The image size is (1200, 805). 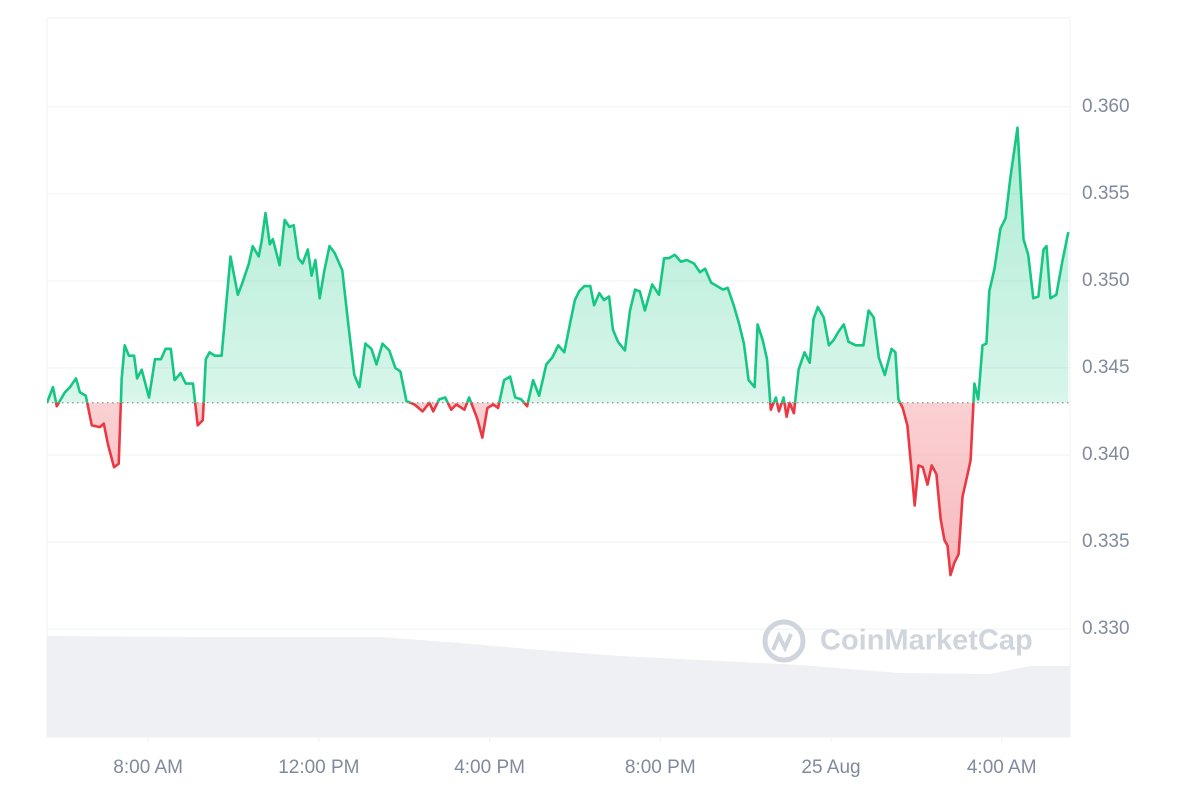 What do you see at coordinates (926, 641) in the screenshot?
I see `watermark-text: CoinMarketCap` at bounding box center [926, 641].